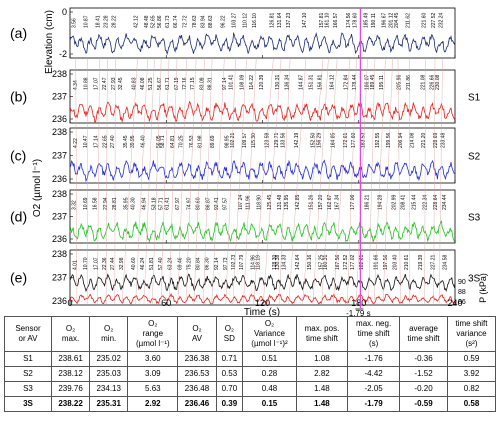 The height and width of the screenshot is (430, 500). What do you see at coordinates (153, 389) in the screenshot?
I see `table-cell: 5.63` at bounding box center [153, 389].